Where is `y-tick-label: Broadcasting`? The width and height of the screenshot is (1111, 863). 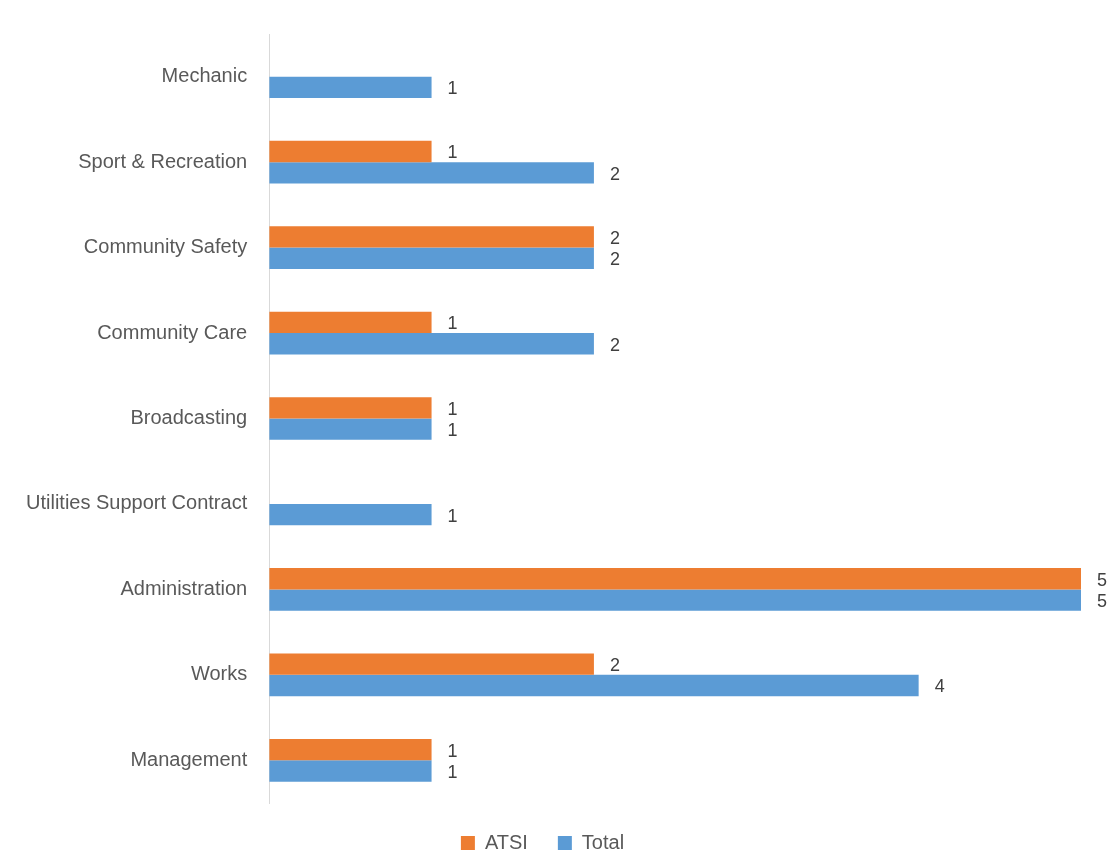 y-tick-label: Broadcasting is located at coordinates (189, 417).